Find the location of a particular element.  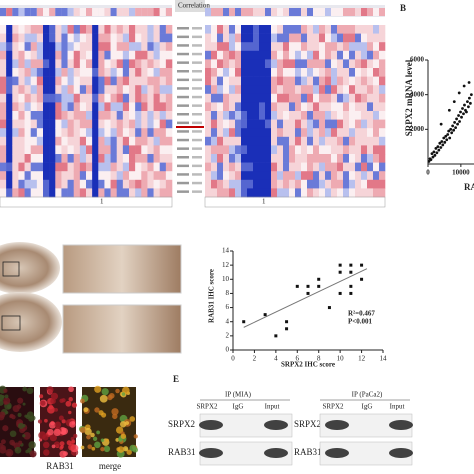

fit-line is located at coordinates (305, 298).